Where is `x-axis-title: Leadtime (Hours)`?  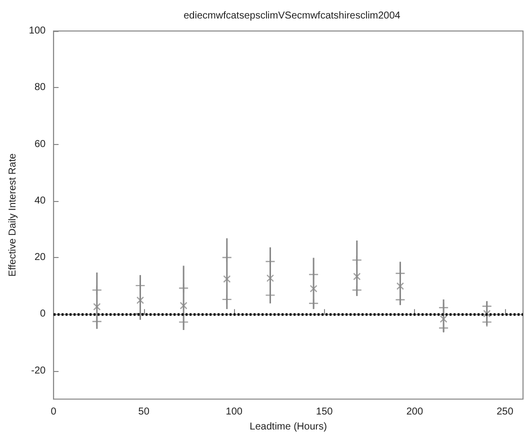 x-axis-title: Leadtime (Hours) is located at coordinates (288, 427).